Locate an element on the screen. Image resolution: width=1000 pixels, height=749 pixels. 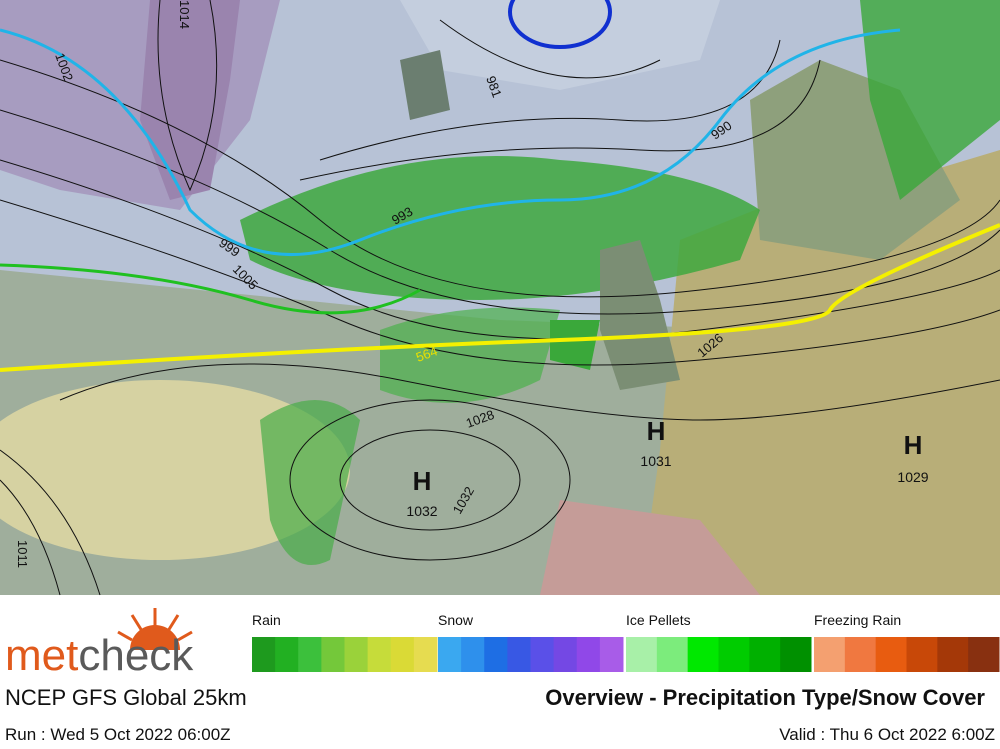
high-pressure: 1032 is located at coordinates (421, 511).